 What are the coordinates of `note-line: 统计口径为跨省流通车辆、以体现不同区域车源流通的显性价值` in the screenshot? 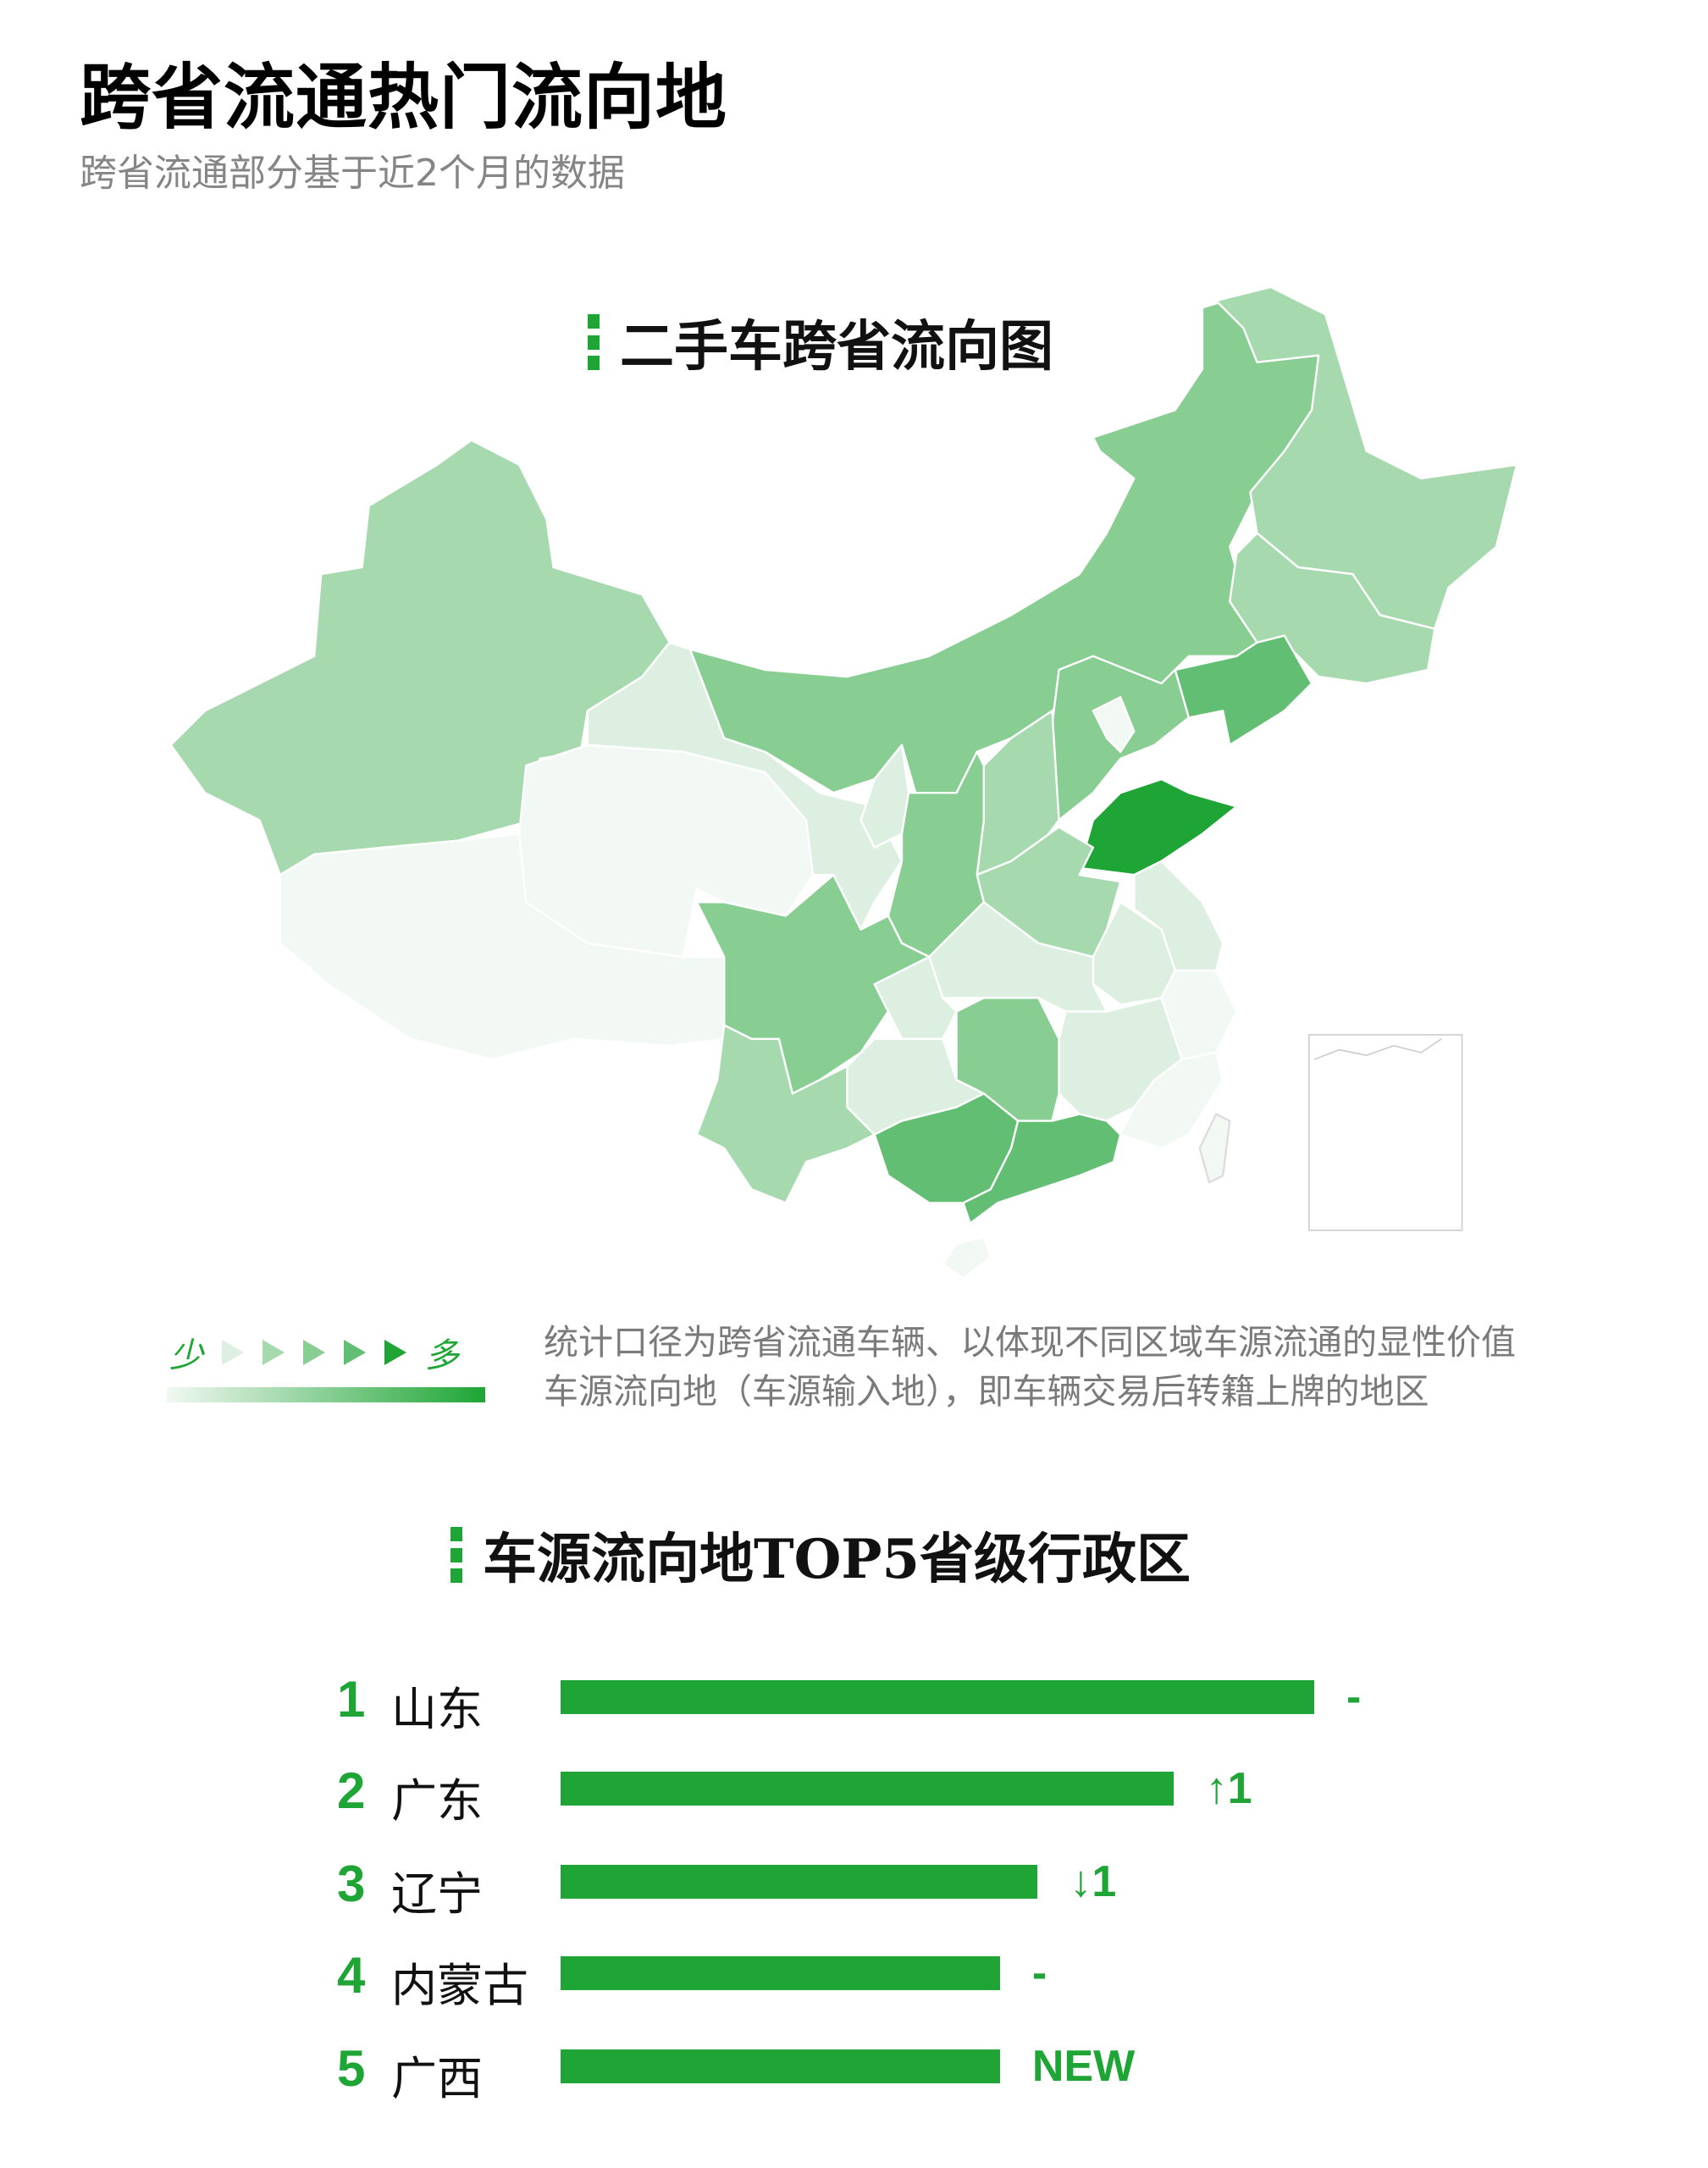 It's located at (1030, 1342).